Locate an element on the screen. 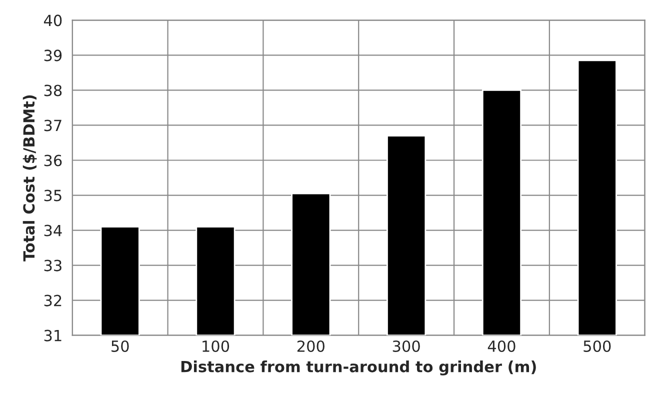 The width and height of the screenshot is (658, 404). y-tick-label: 35 is located at coordinates (53, 196).